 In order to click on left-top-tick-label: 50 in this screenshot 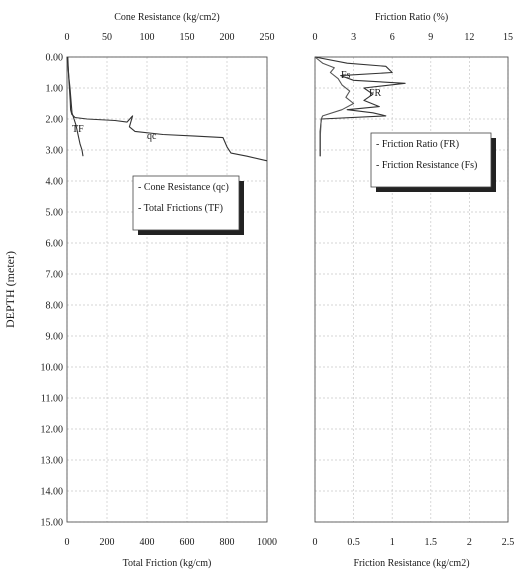, I will do `click(107, 37)`.